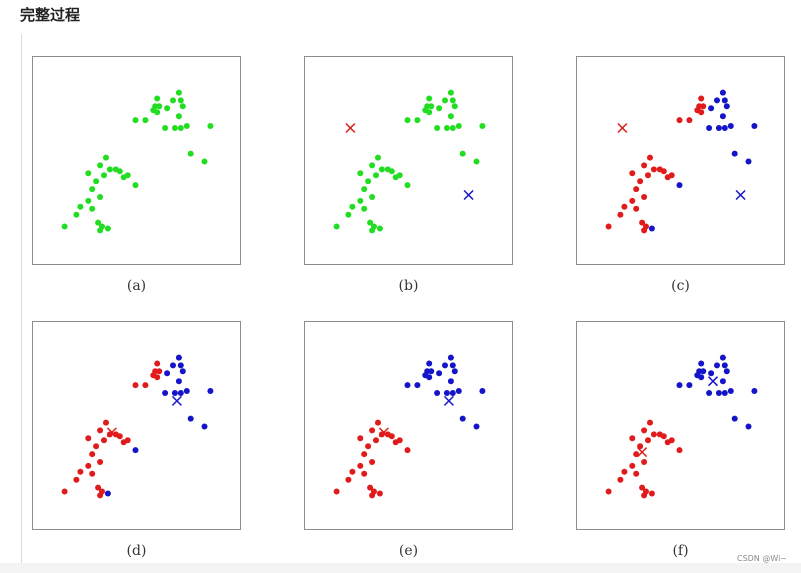 The height and width of the screenshot is (573, 801). What do you see at coordinates (21, 299) in the screenshot?
I see `left-divider` at bounding box center [21, 299].